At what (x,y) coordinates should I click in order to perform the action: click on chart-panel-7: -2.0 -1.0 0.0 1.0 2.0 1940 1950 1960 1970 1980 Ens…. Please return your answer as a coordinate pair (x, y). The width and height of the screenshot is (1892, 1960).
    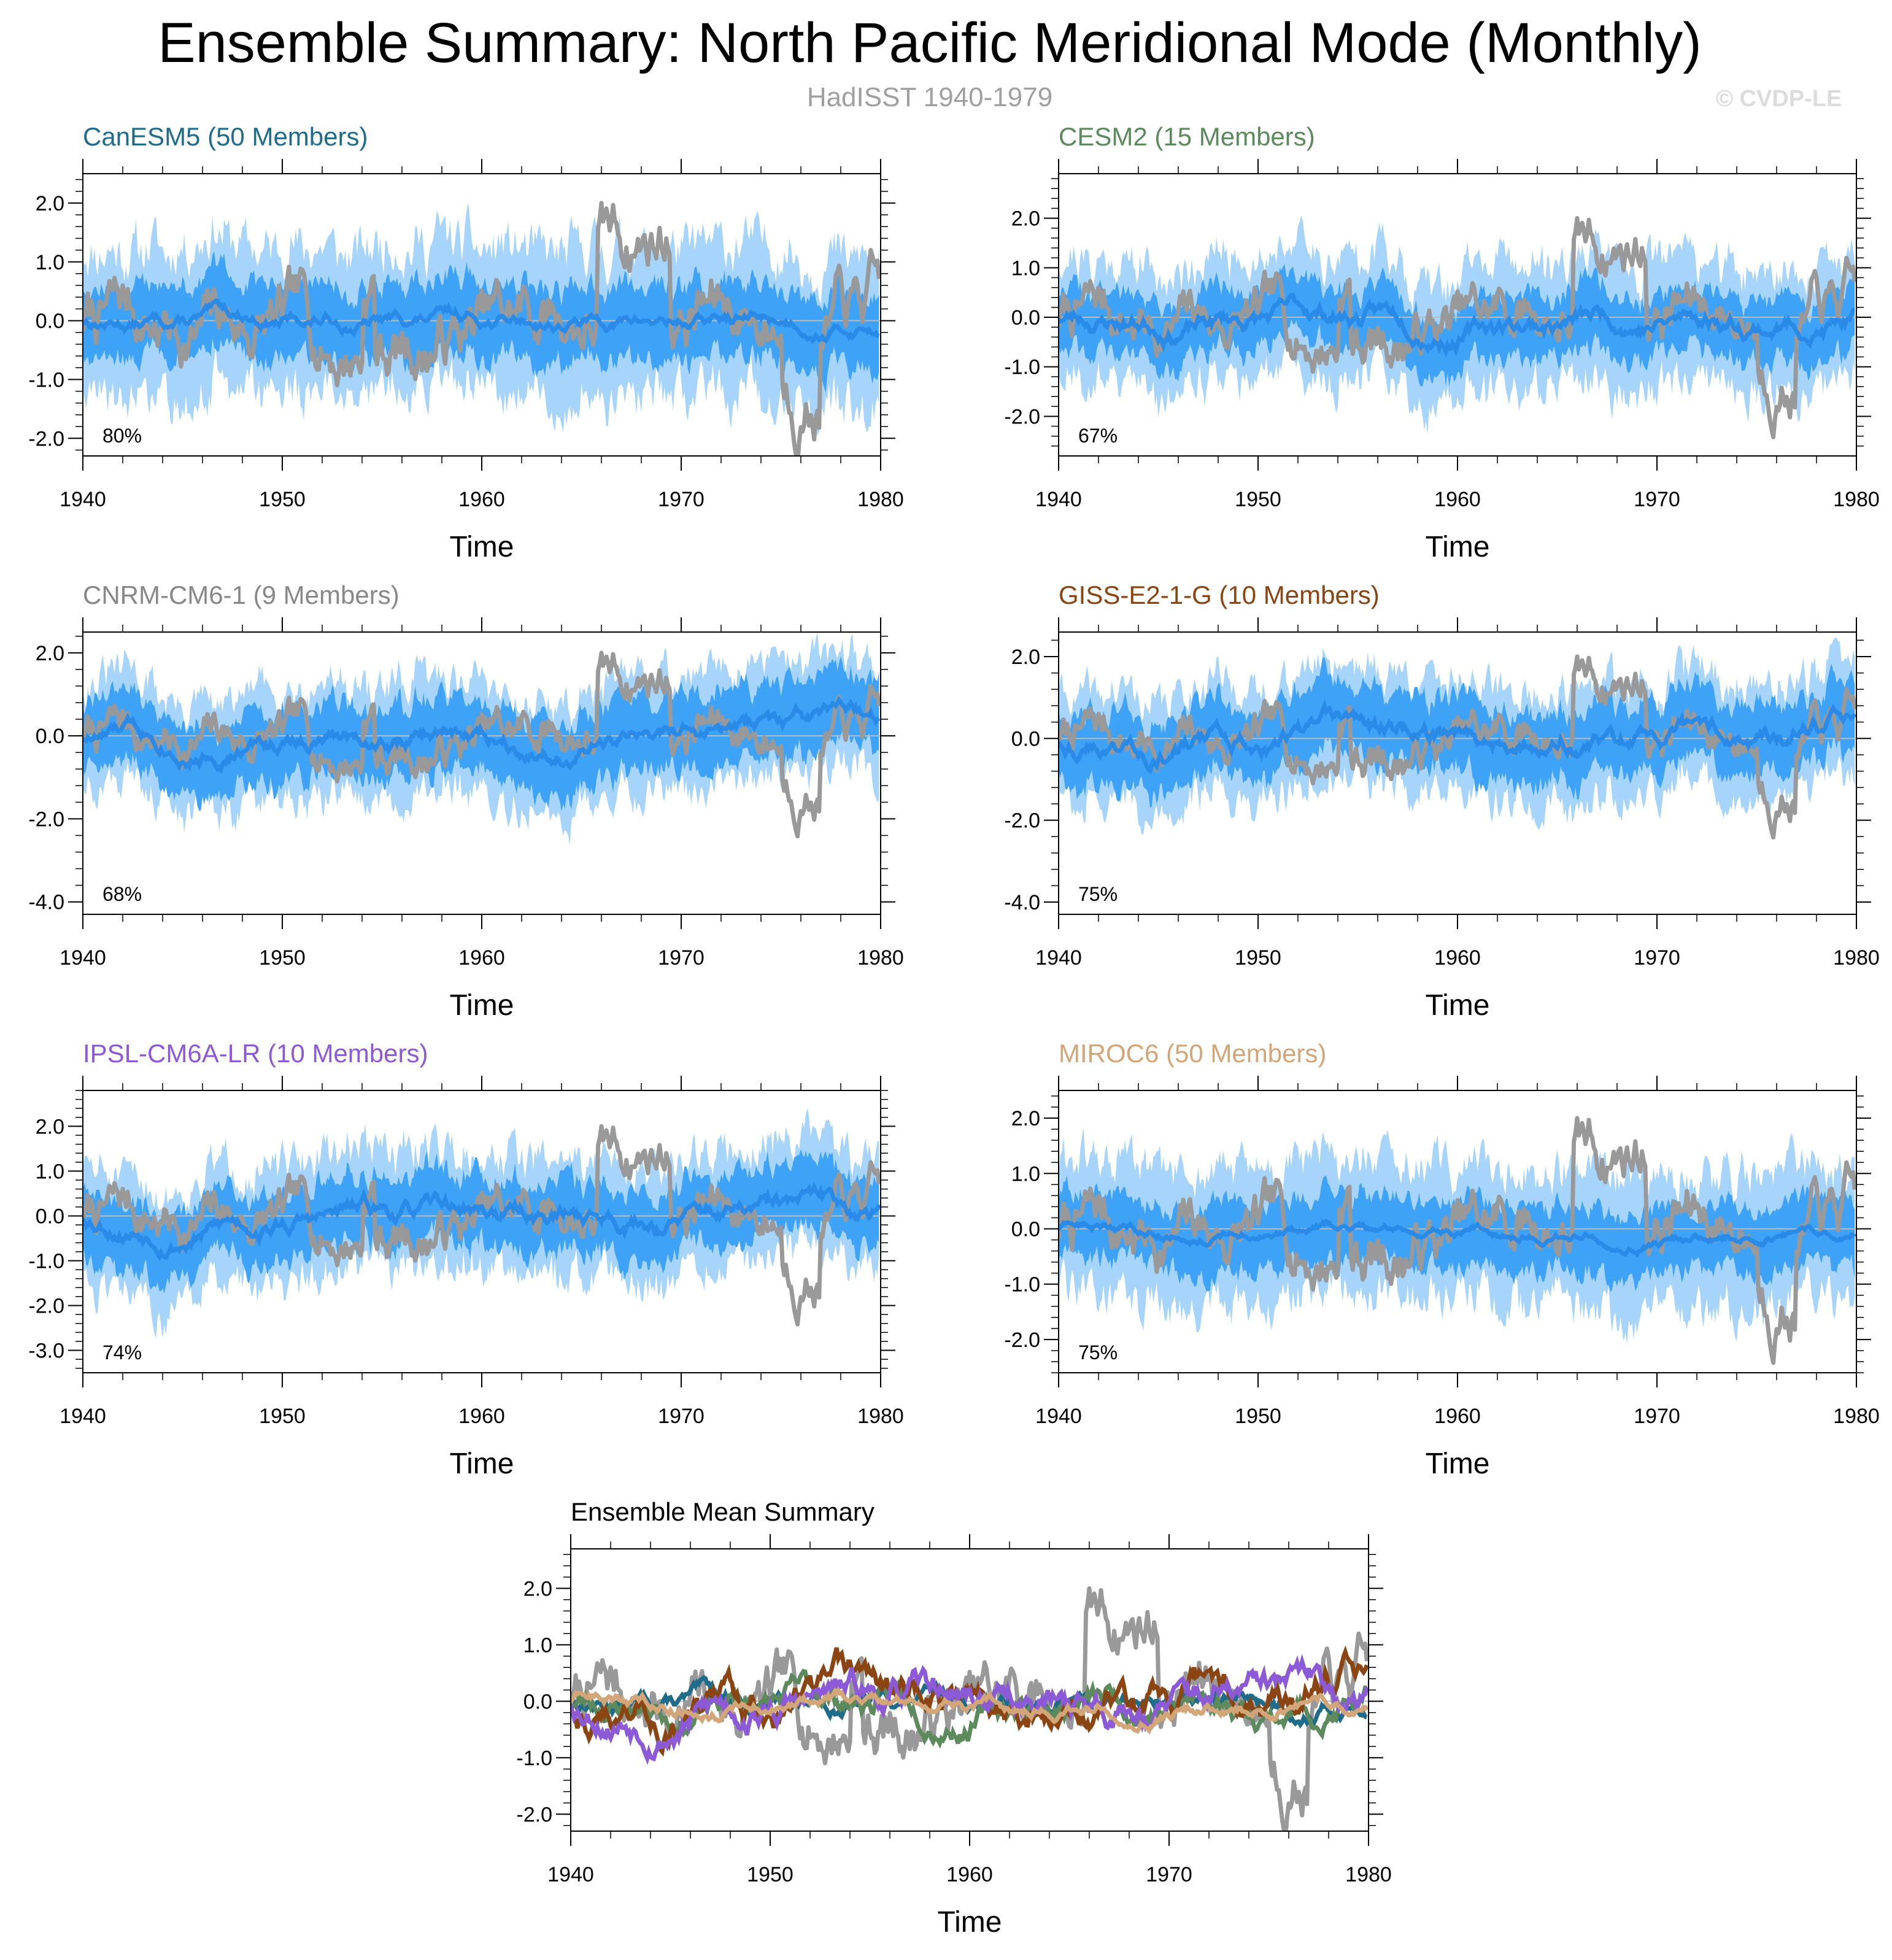
    Looking at the image, I should click on (953, 1718).